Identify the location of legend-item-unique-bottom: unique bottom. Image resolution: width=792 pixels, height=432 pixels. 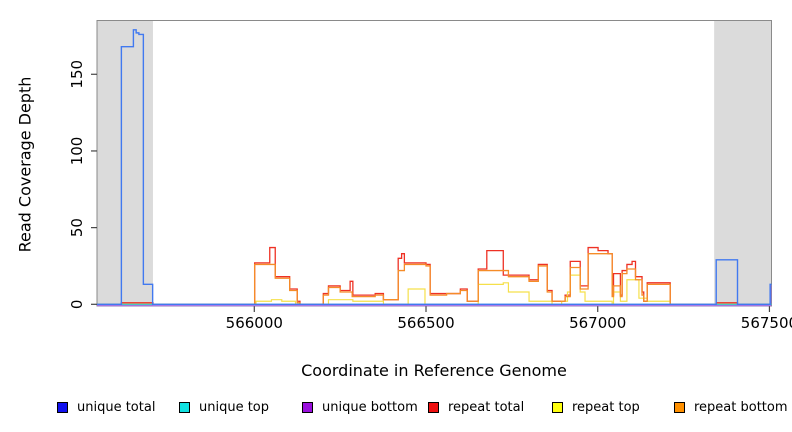
(360, 407).